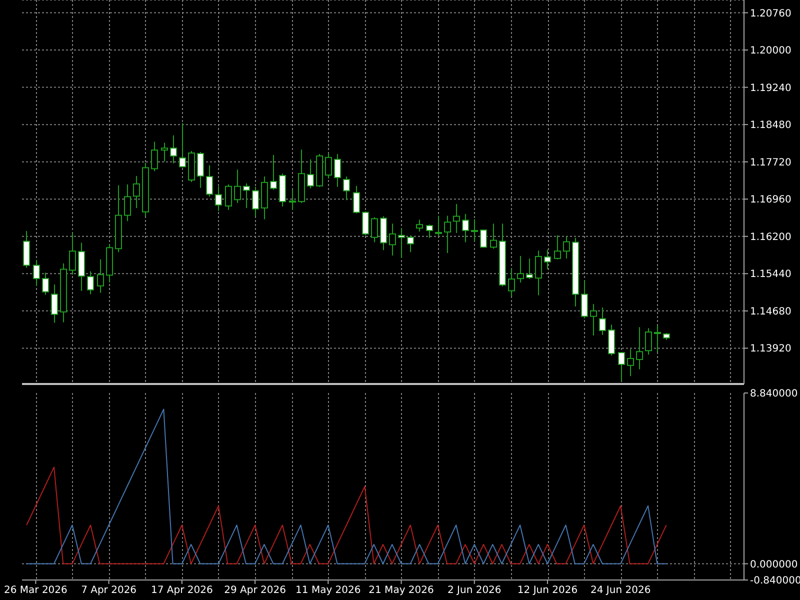 The image size is (800, 600). What do you see at coordinates (346, 515) in the screenshot?
I see `line-series` at bounding box center [346, 515].